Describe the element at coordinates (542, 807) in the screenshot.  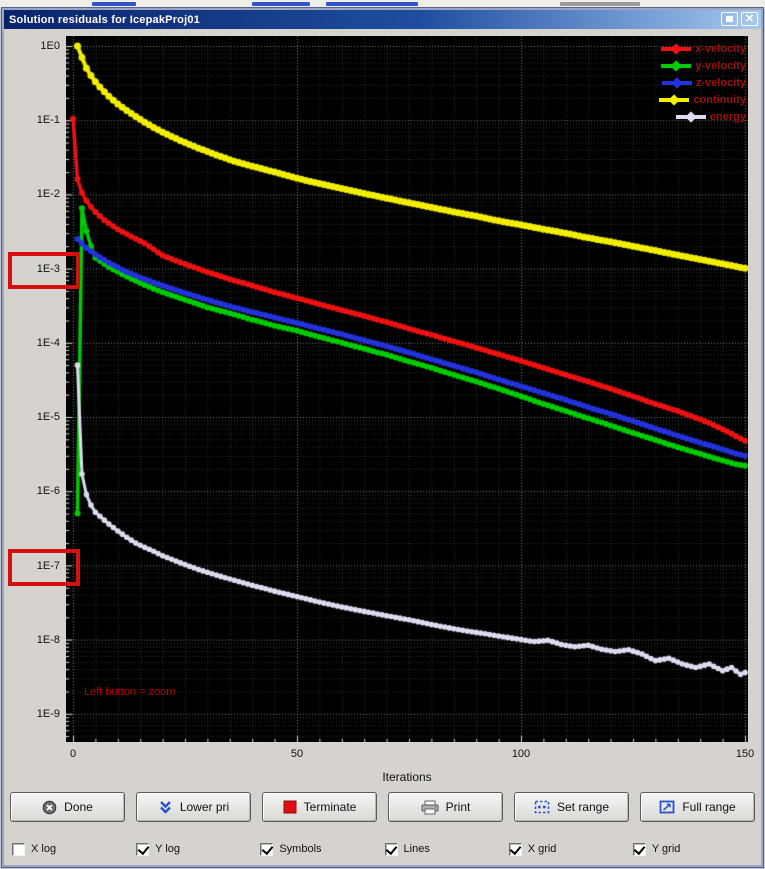
I see `set-range-icon` at that location.